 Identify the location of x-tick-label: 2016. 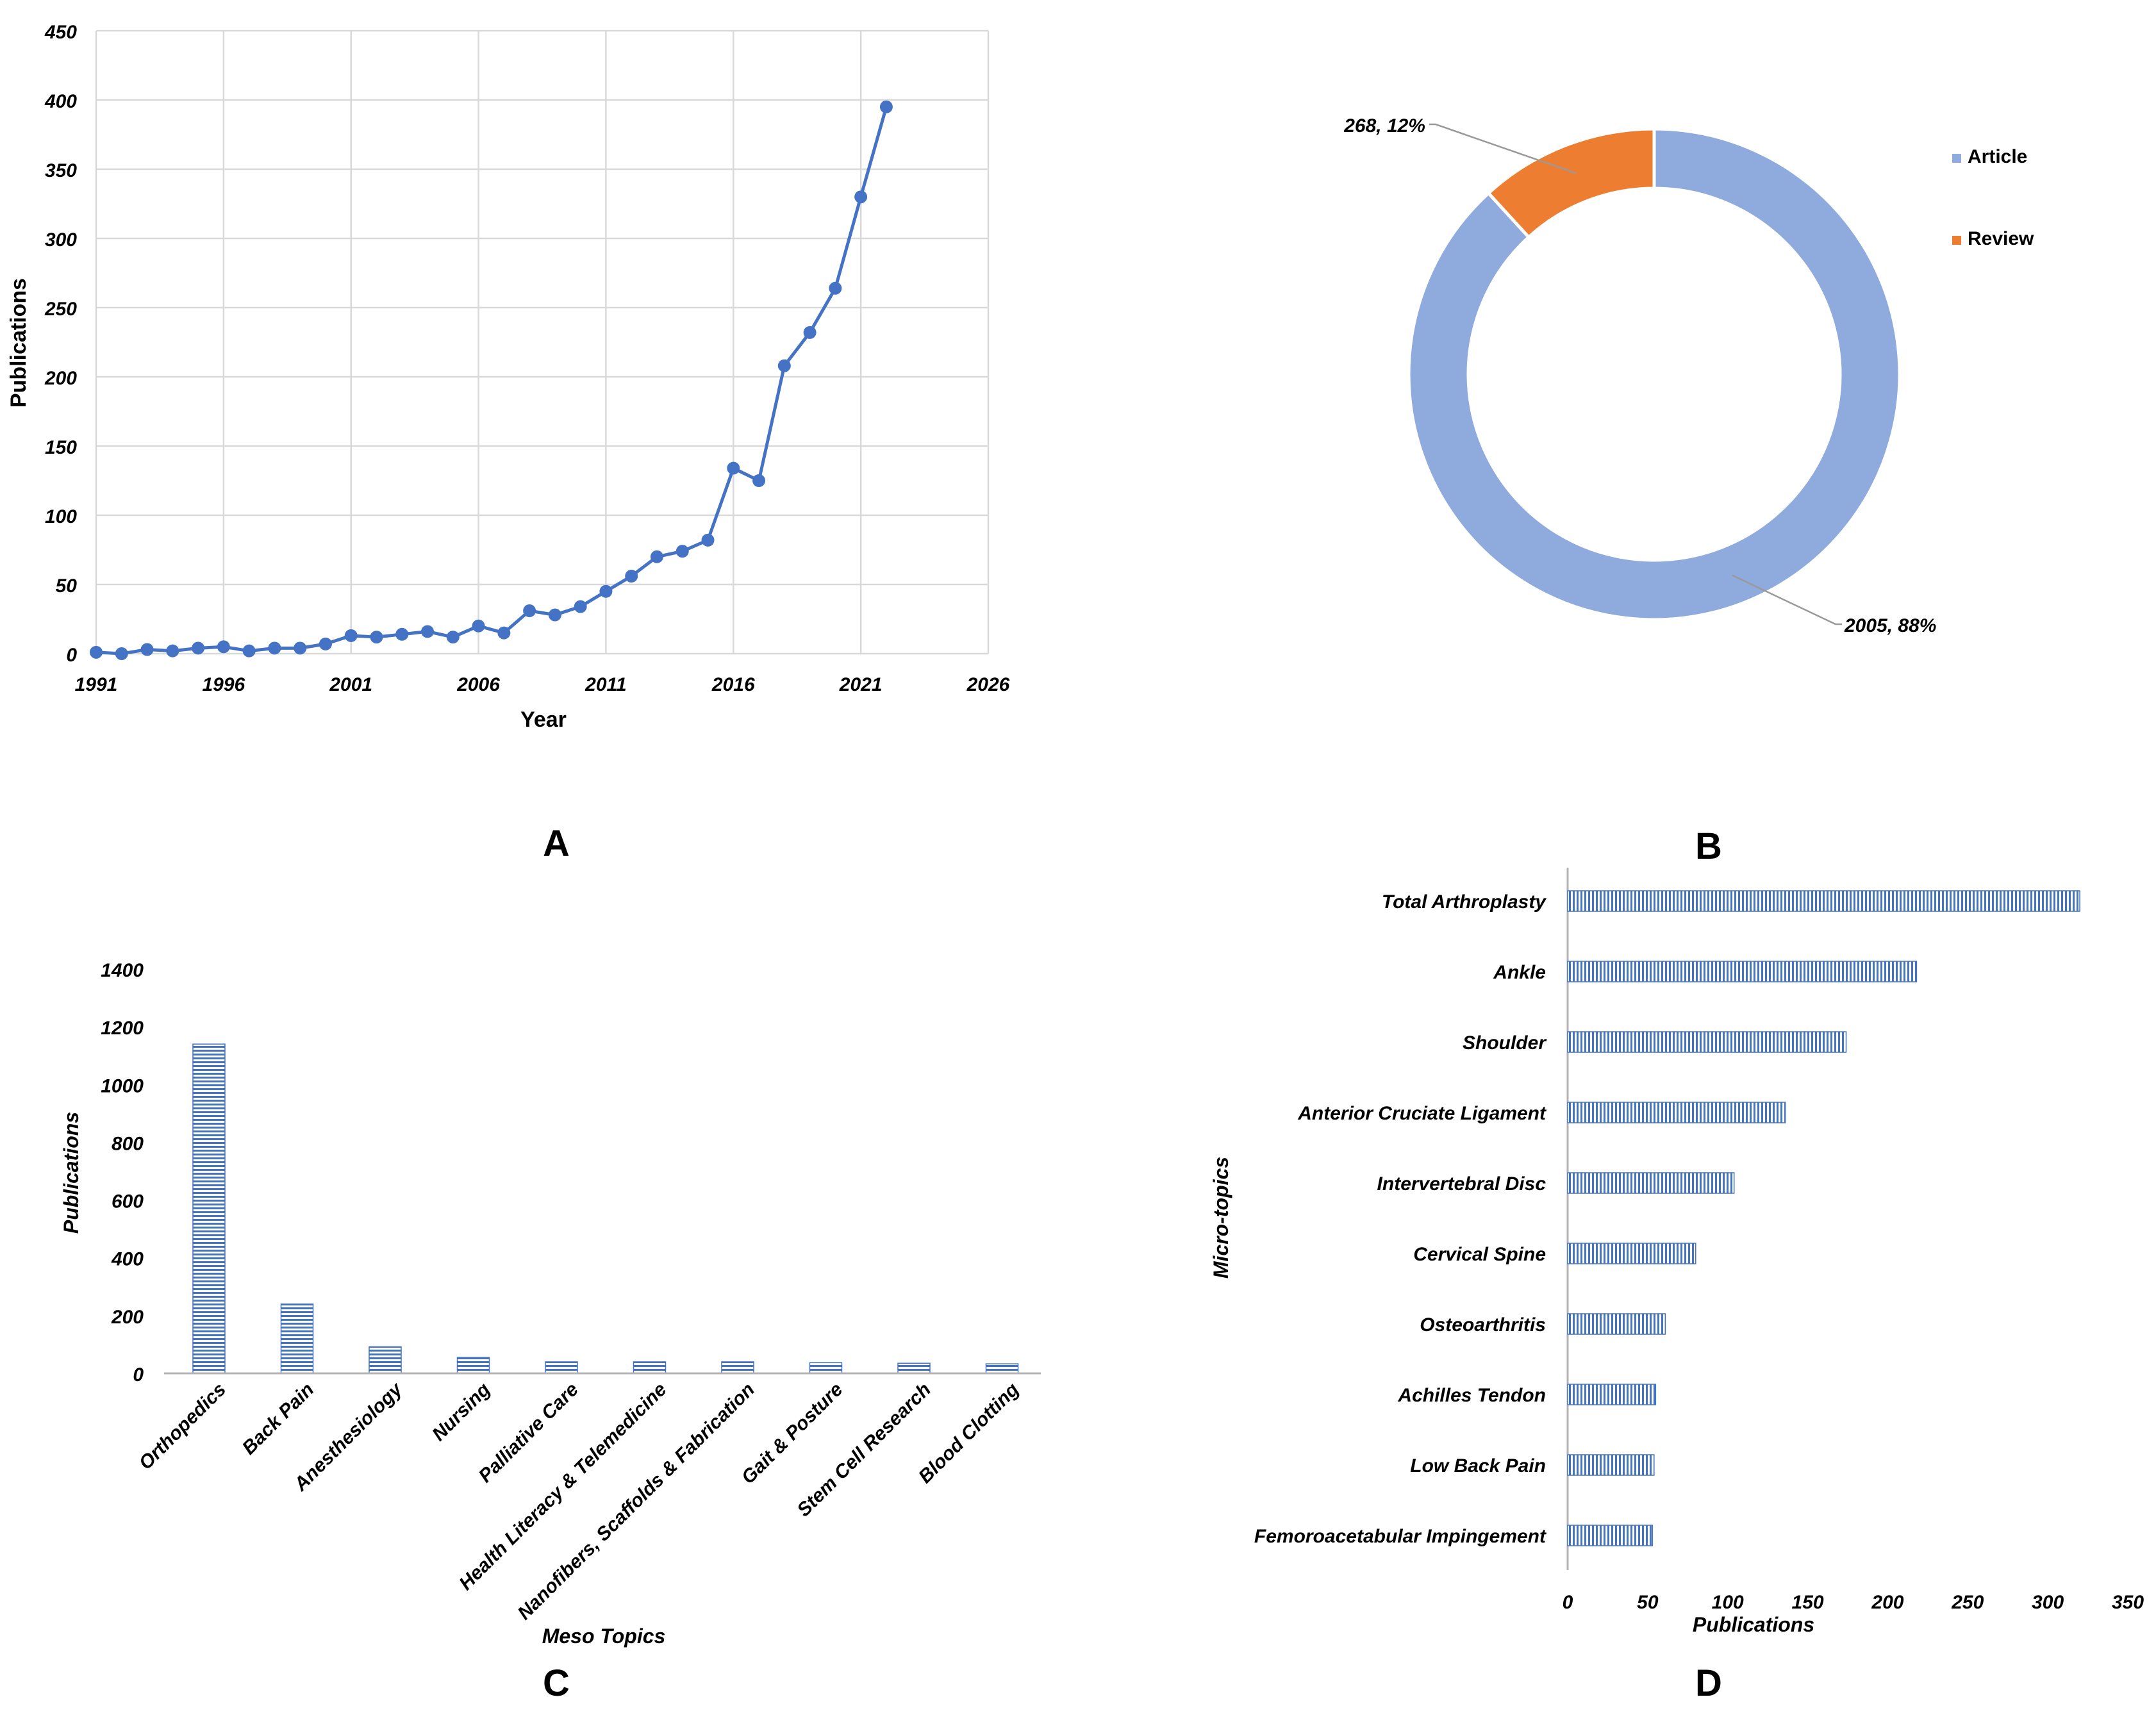
(733, 684).